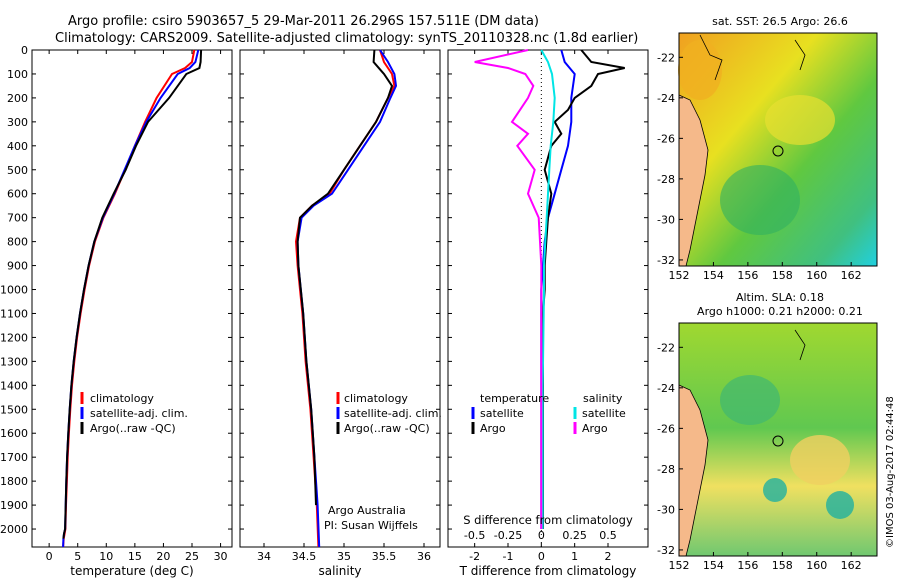 This screenshot has height=580, width=900. I want to click on pi-label: PI: Susan Wijffels, so click(371, 525).